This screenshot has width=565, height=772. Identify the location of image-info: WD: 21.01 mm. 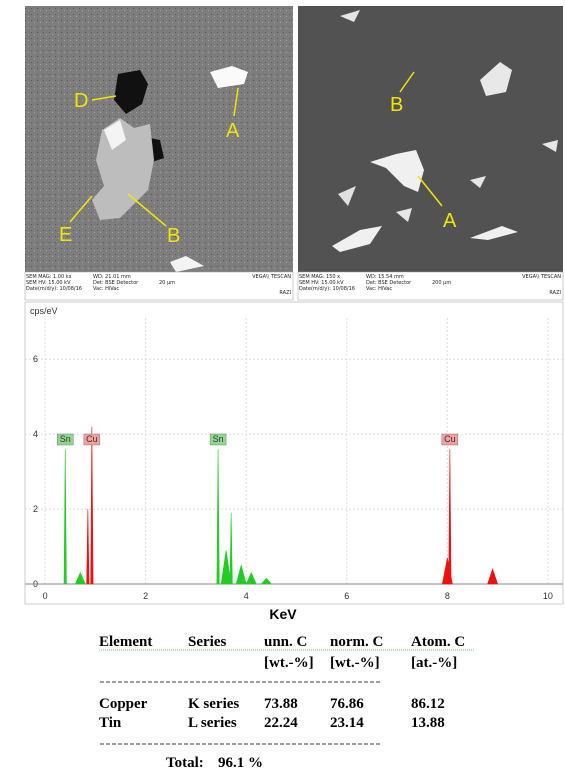
(112, 277).